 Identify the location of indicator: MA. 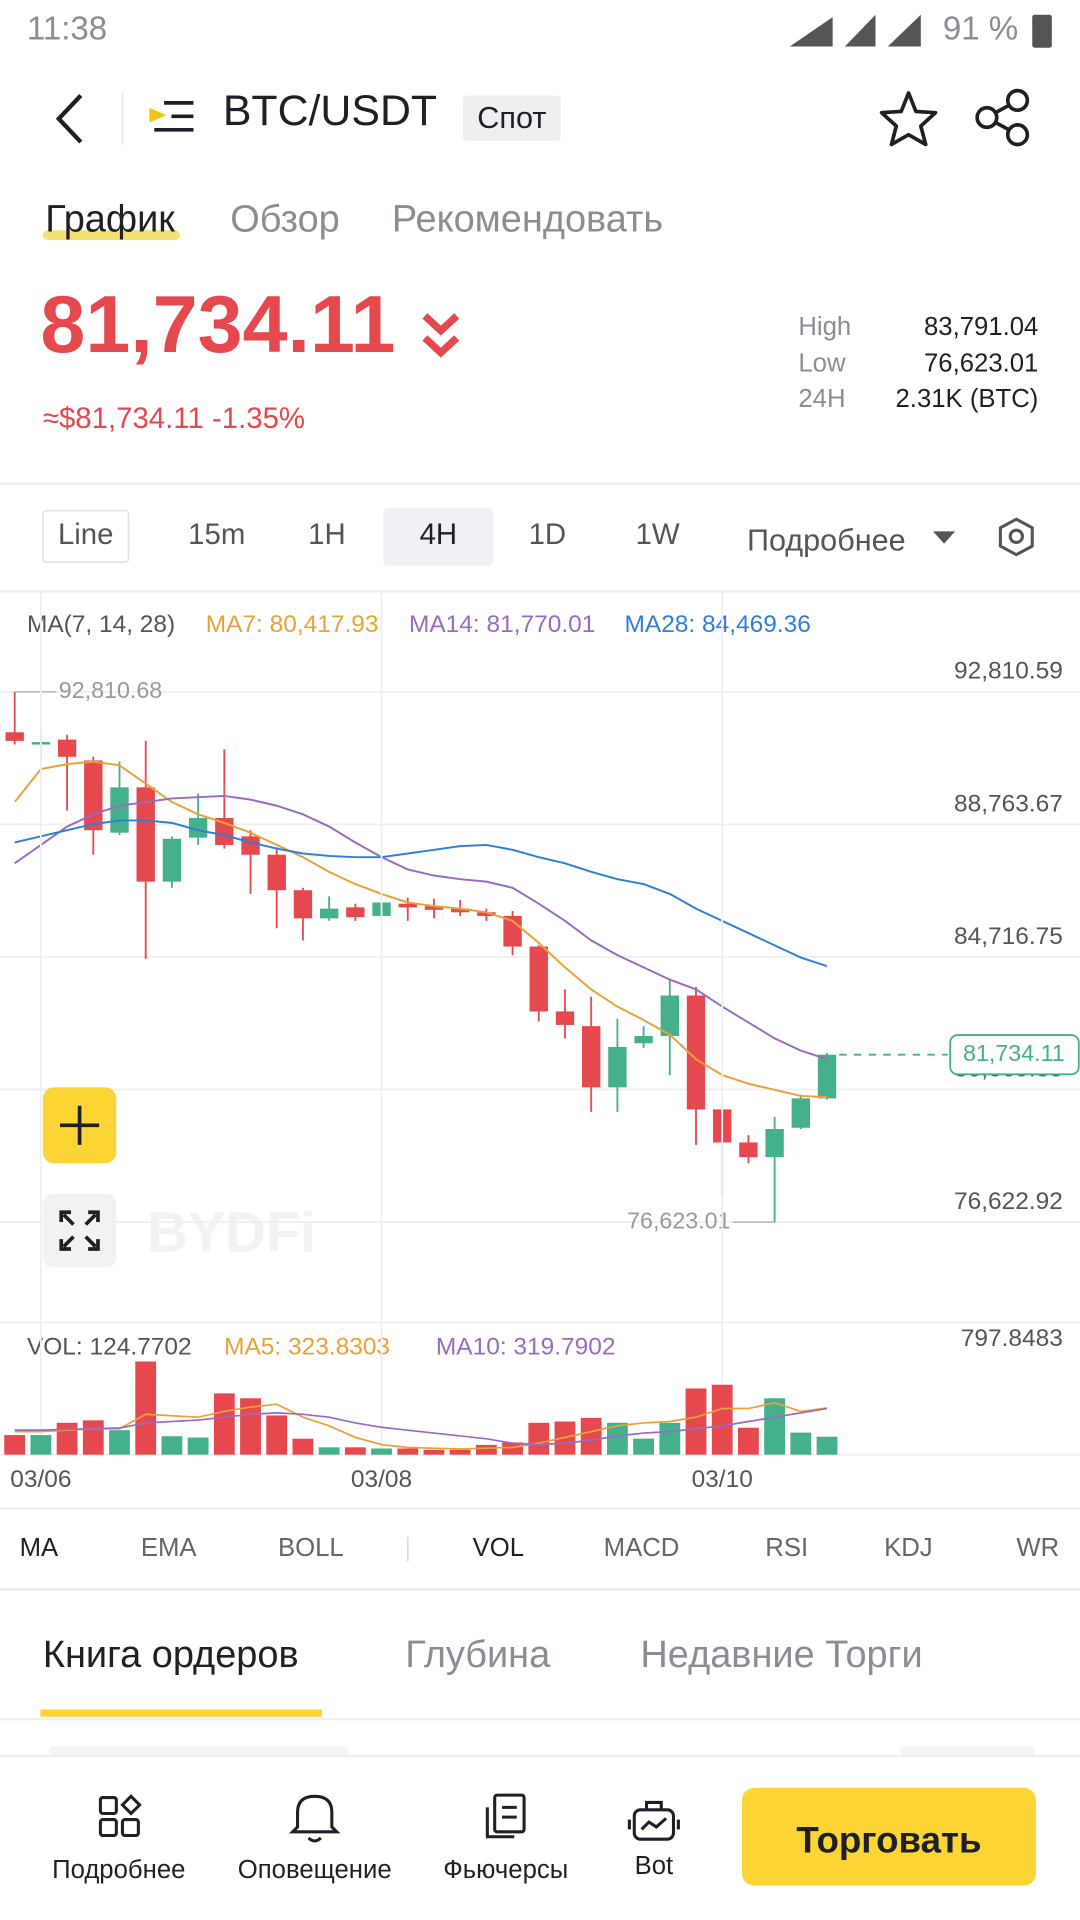
(39, 1548).